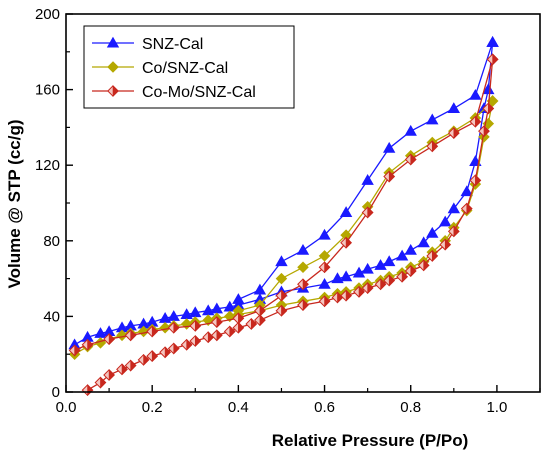  Describe the element at coordinates (47, 165) in the screenshot. I see `y-tick-label: 120` at that location.